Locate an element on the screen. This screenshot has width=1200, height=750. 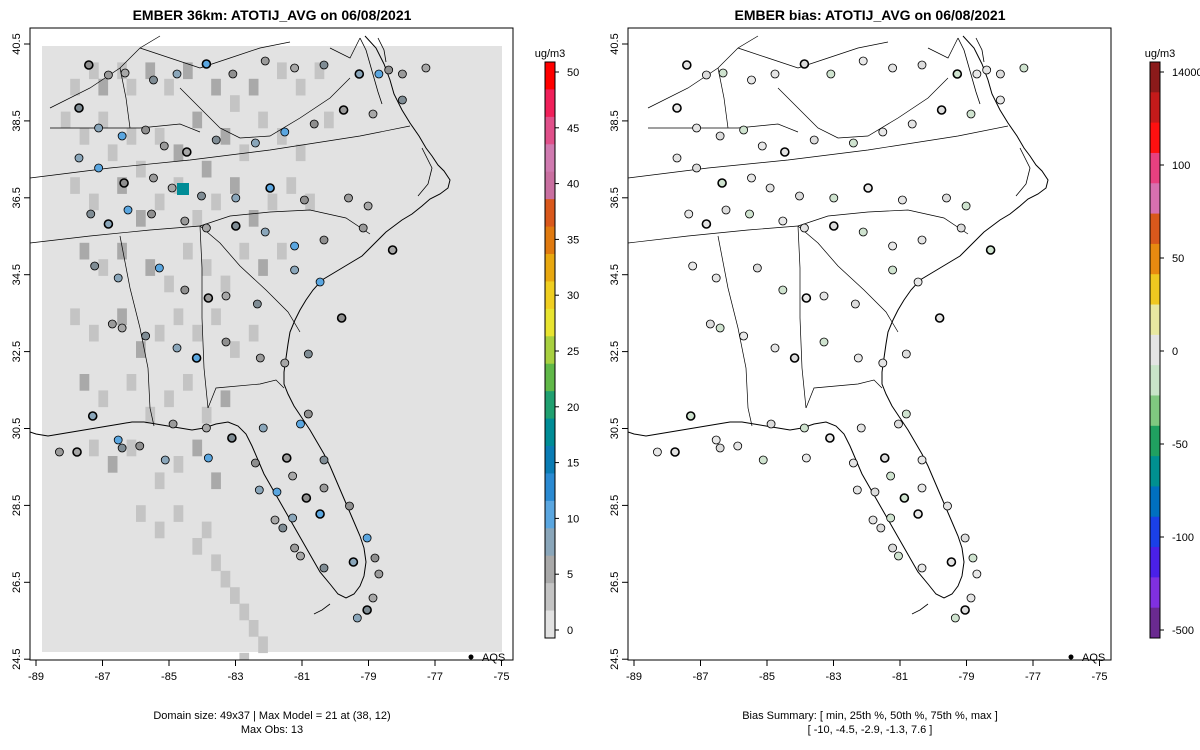
left-colorbar-frame is located at coordinates (550, 350).